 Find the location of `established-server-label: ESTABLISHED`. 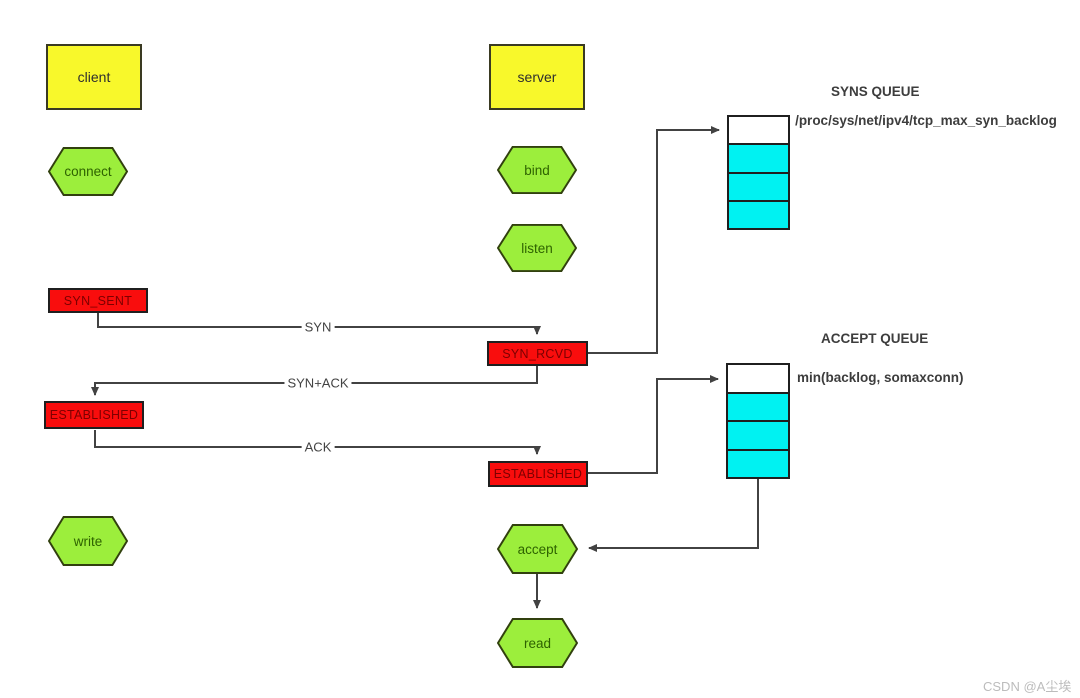

established-server-label: ESTABLISHED is located at coordinates (538, 474).